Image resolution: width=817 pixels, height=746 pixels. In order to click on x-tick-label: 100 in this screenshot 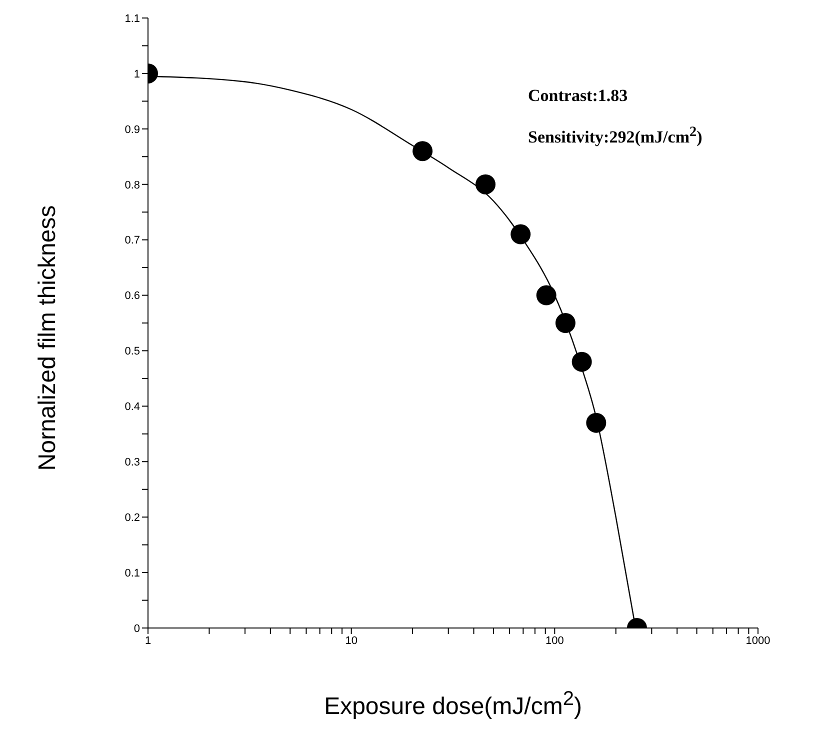, I will do `click(554, 640)`.